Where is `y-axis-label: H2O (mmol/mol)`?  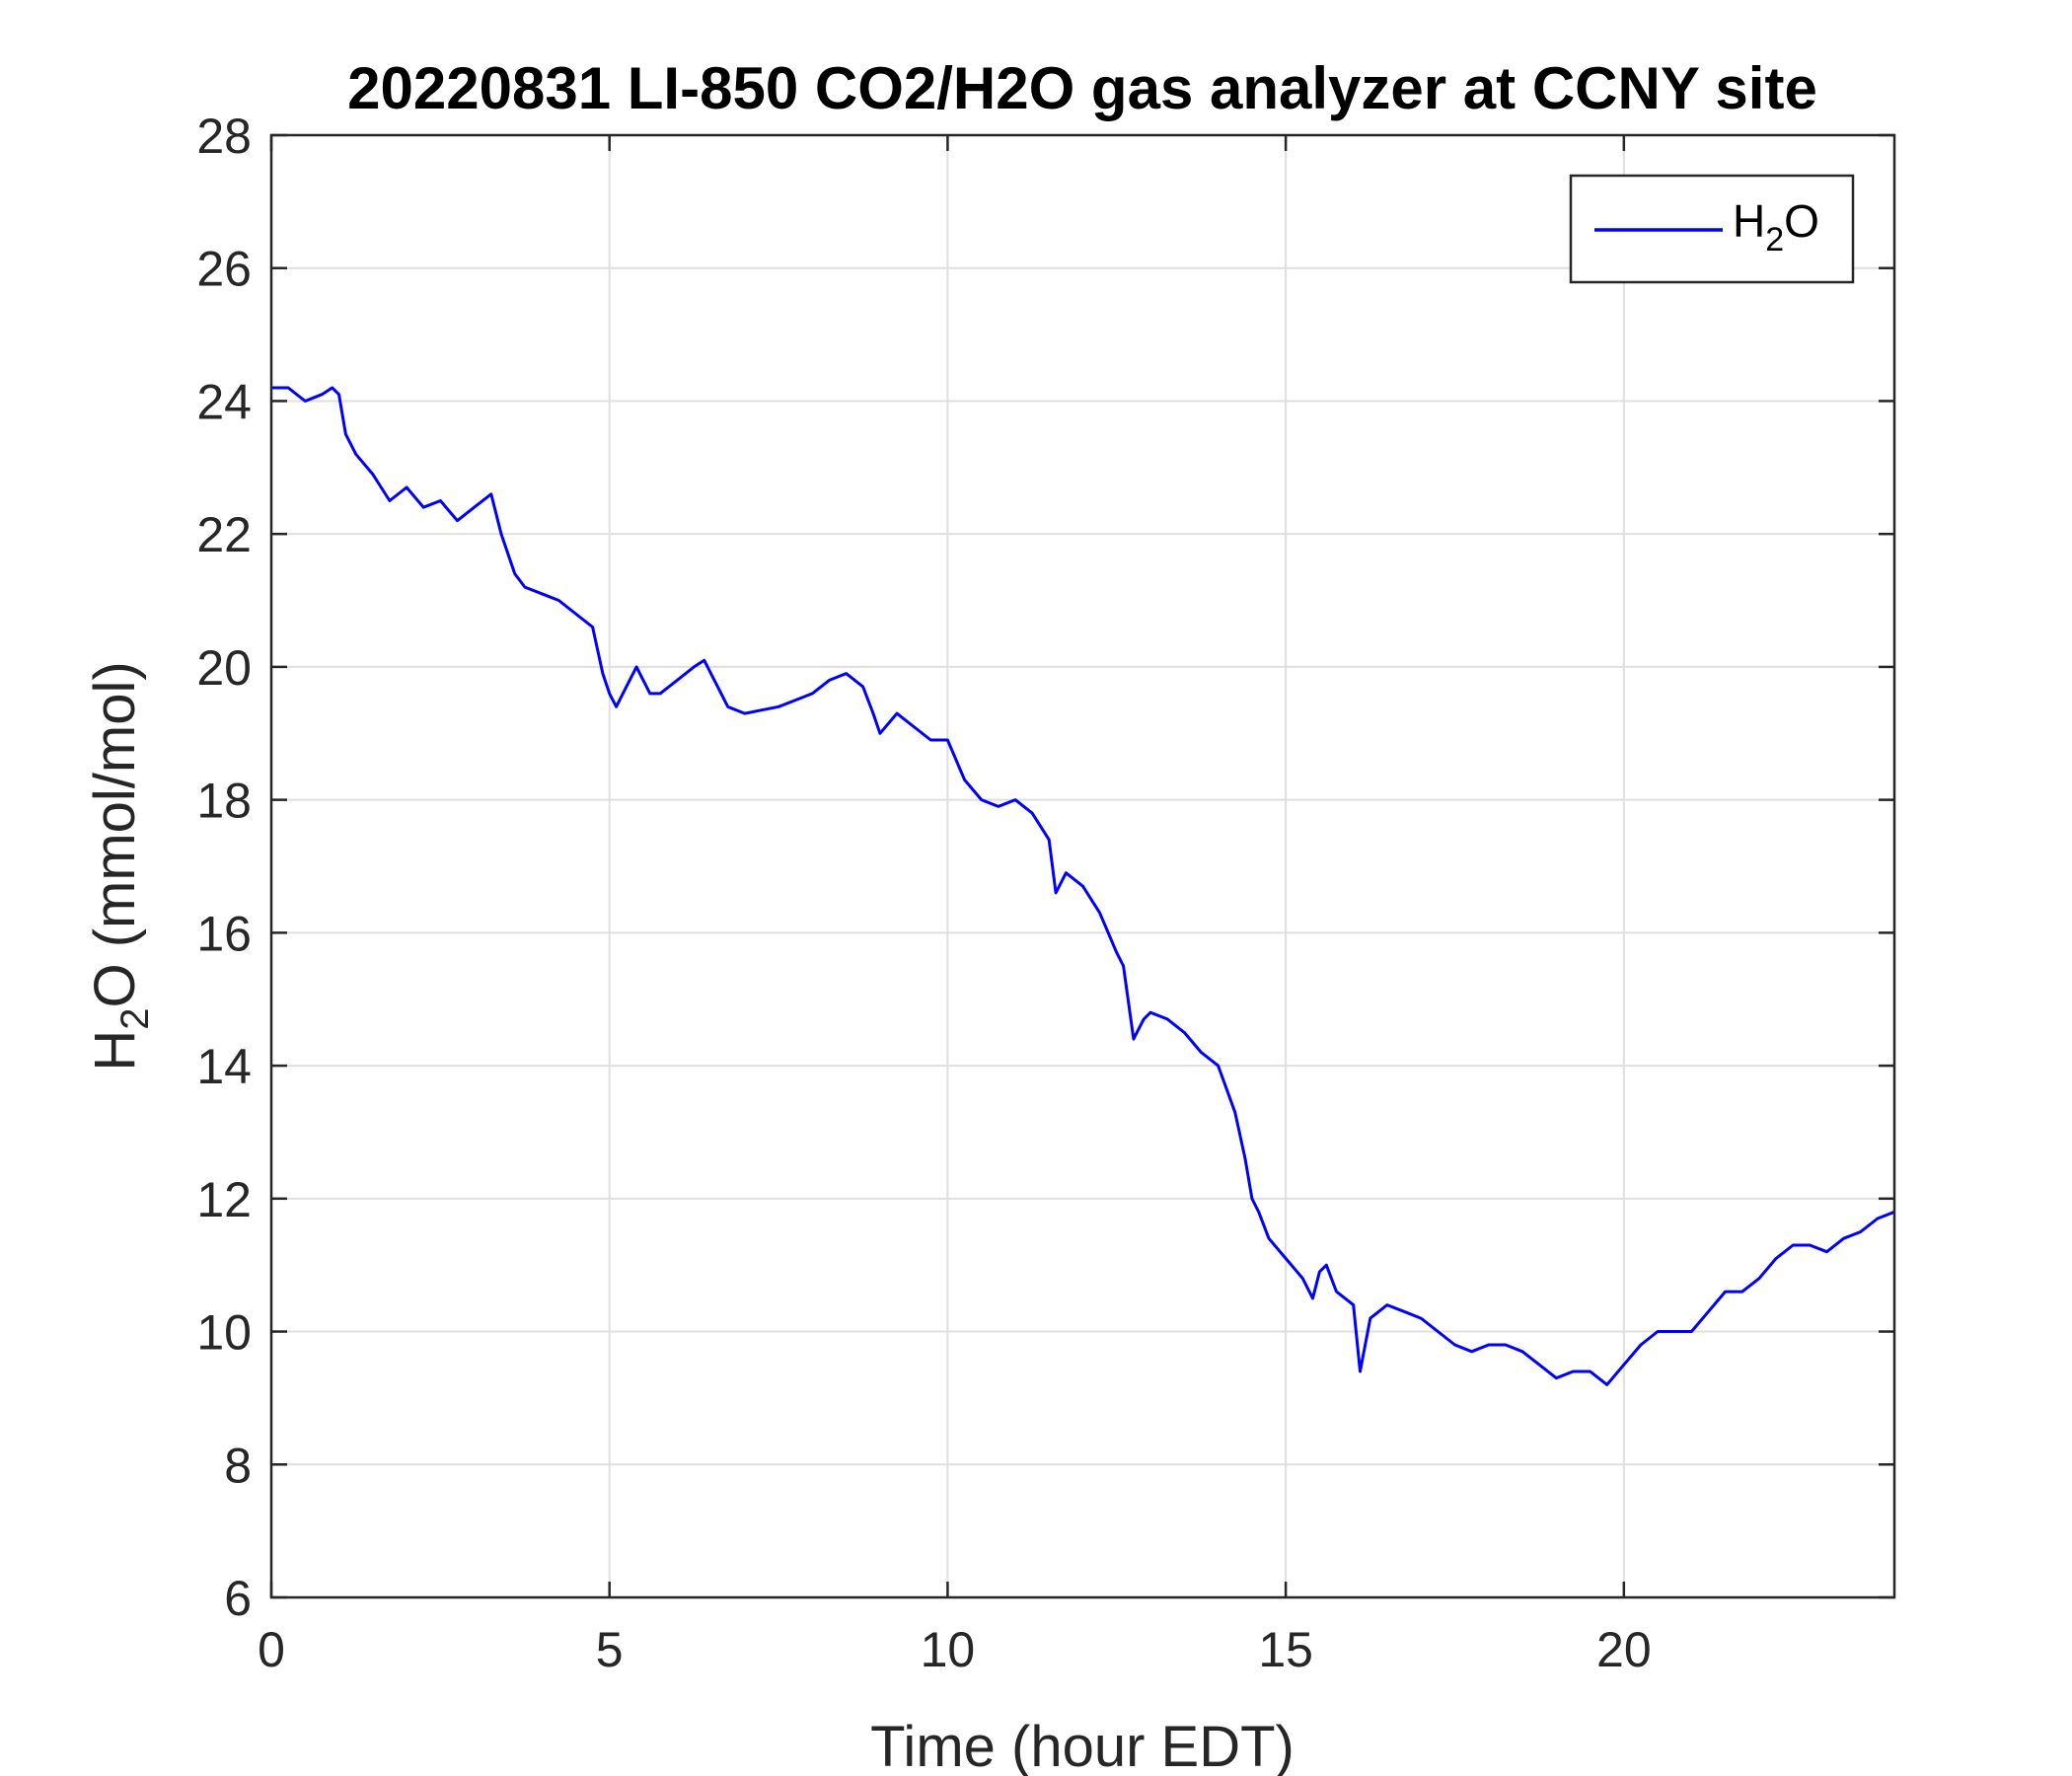 y-axis-label: H2O (mmol/mol) is located at coordinates (120, 866).